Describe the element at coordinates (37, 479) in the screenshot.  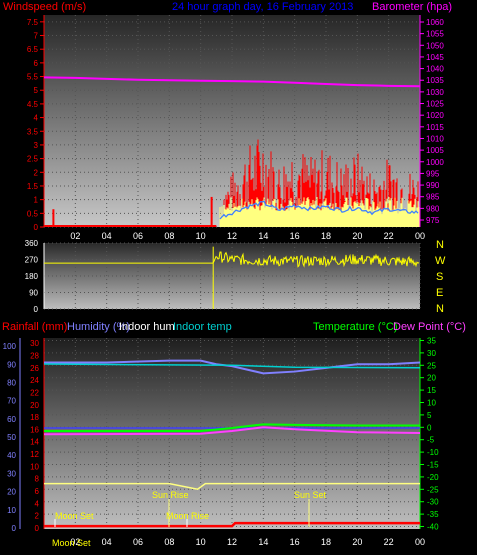
I see `rain-tick-label: 8` at that location.